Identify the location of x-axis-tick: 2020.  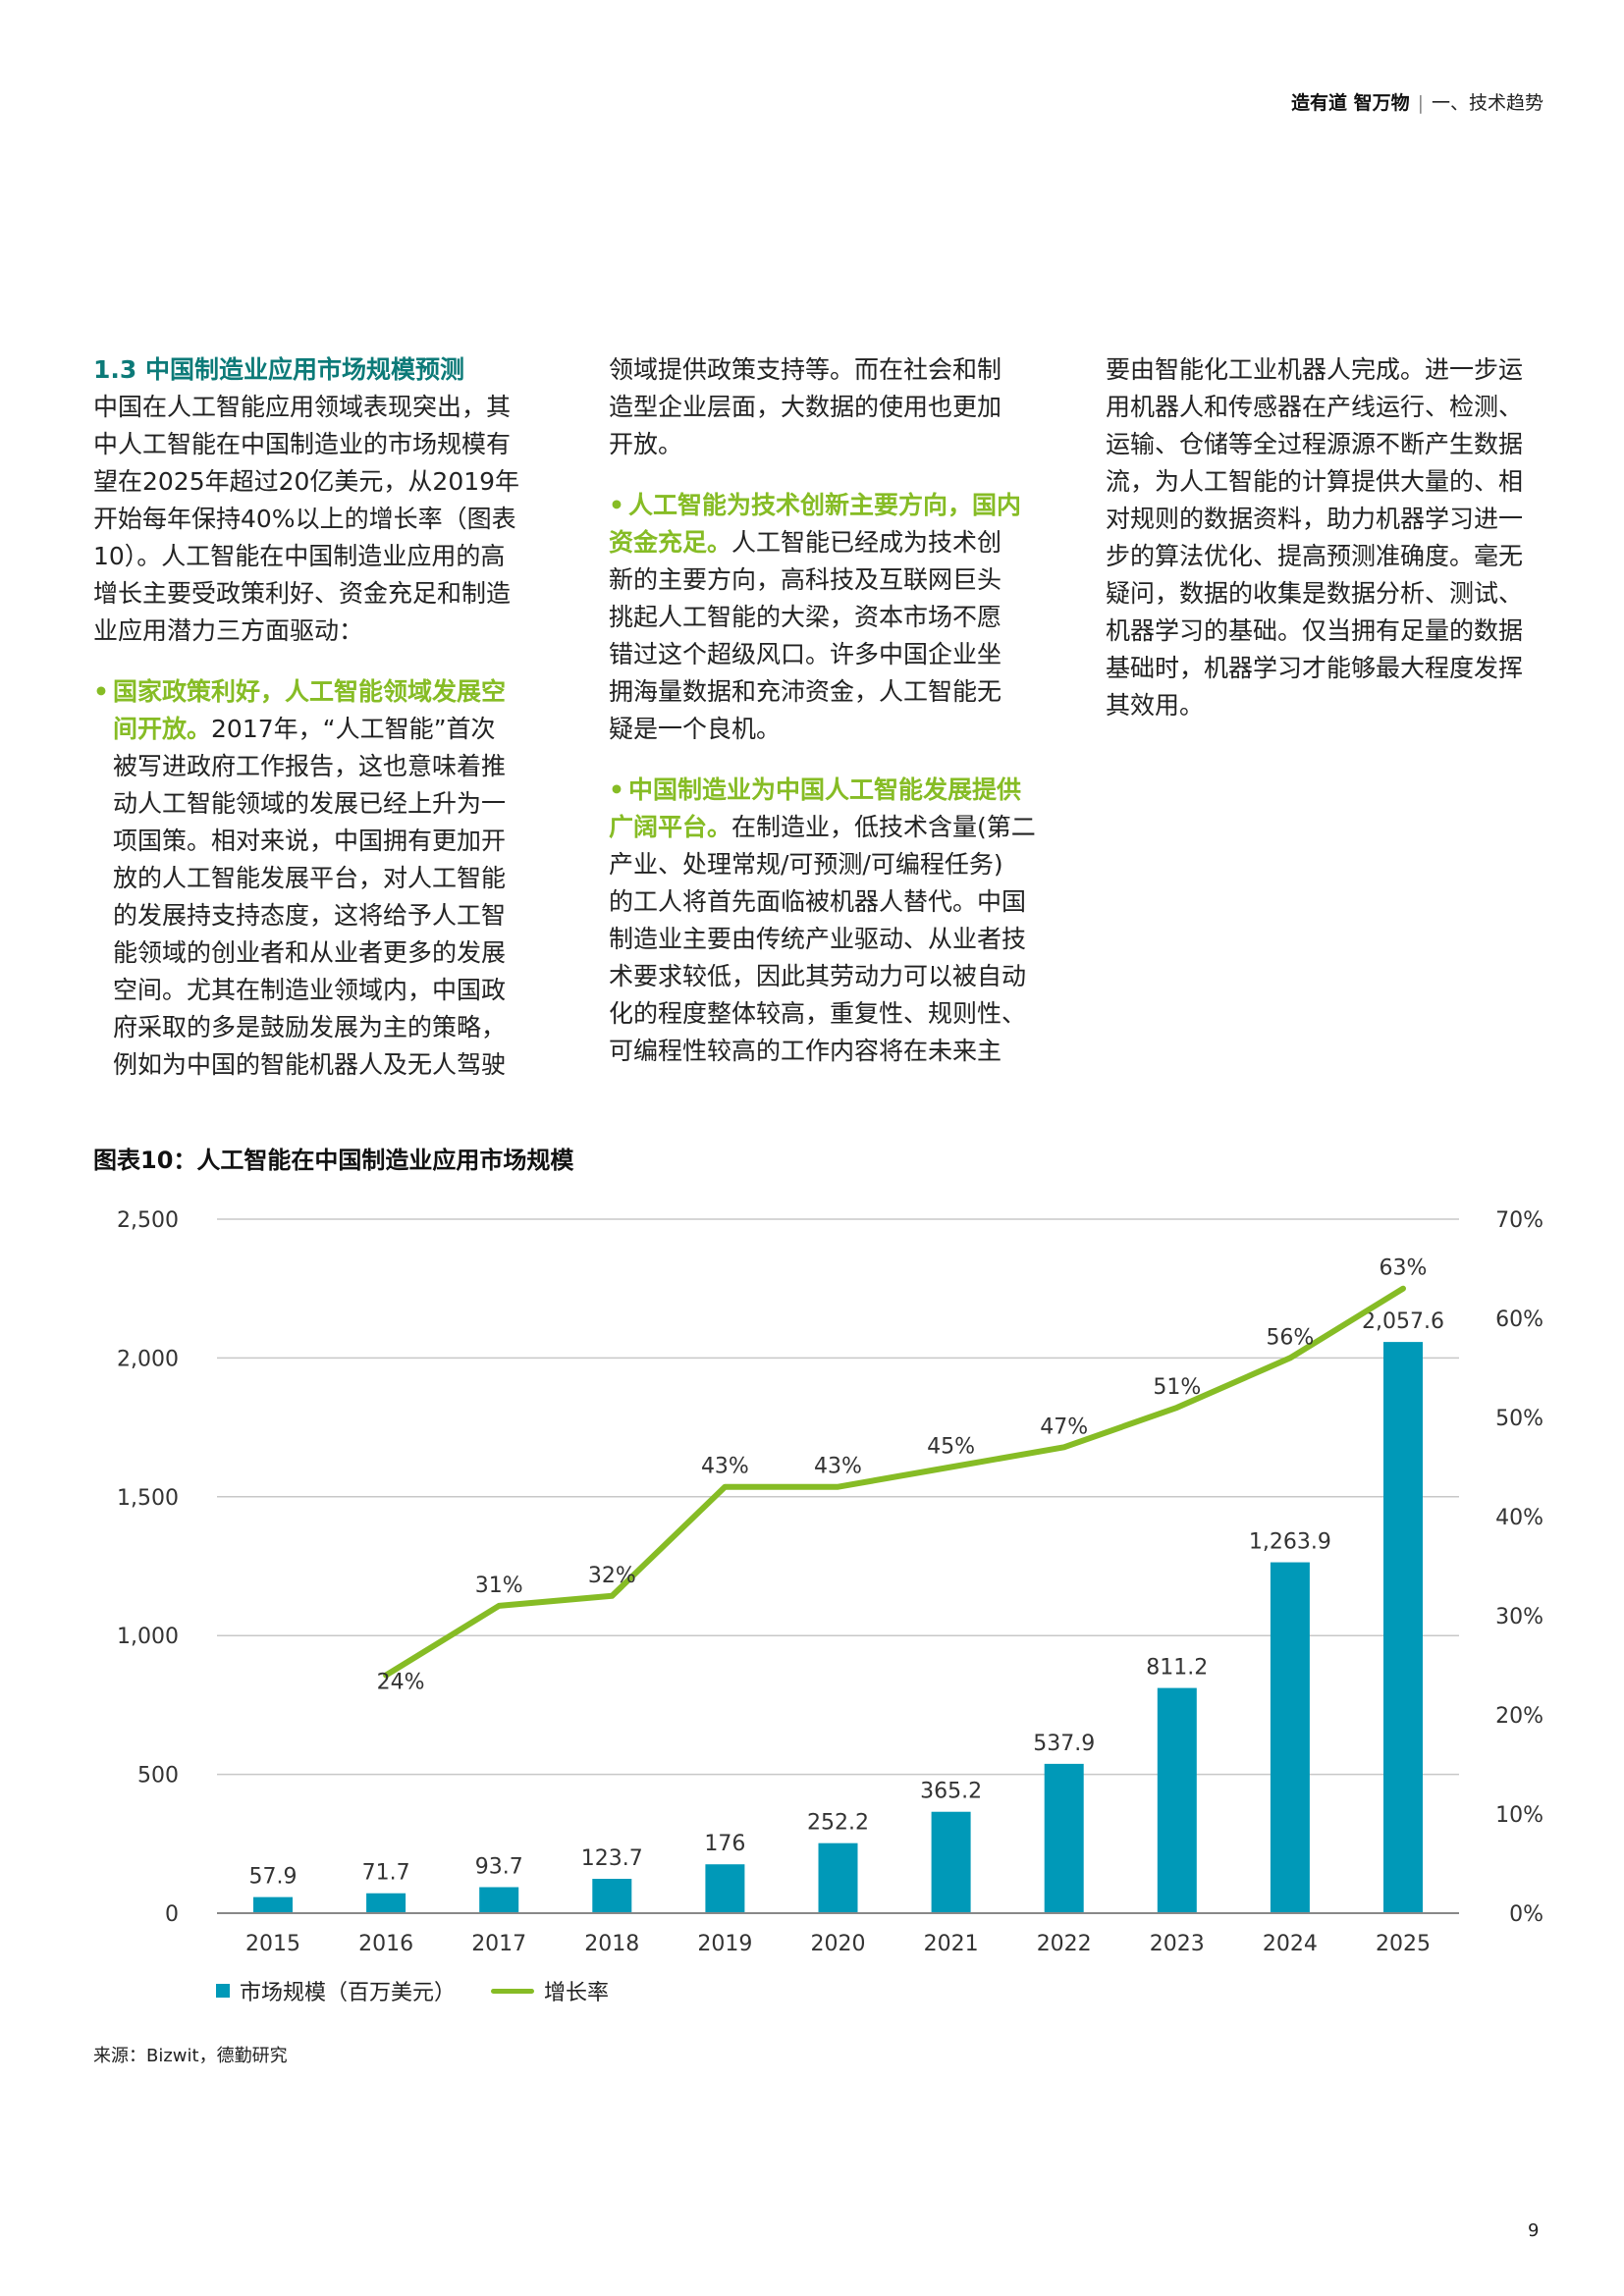
(838, 1944).